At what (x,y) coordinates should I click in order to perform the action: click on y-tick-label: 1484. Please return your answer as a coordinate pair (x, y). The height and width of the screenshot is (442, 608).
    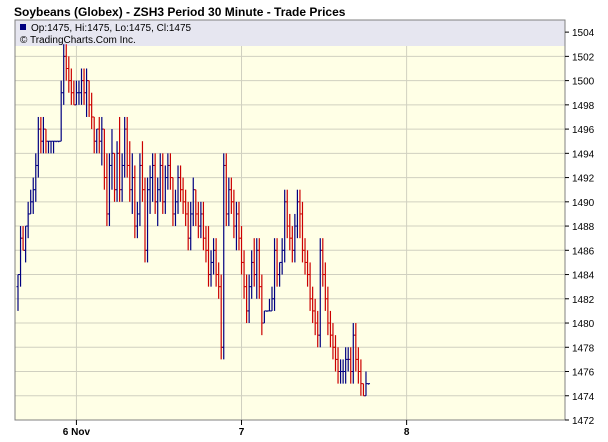
    Looking at the image, I should click on (583, 276).